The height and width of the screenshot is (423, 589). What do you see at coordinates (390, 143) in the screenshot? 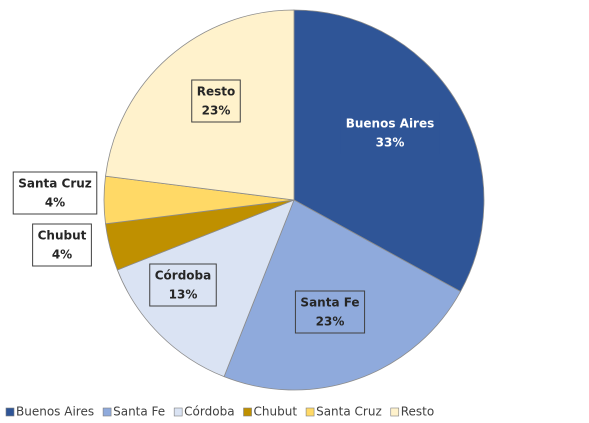
I see `label-value: 33%` at bounding box center [390, 143].